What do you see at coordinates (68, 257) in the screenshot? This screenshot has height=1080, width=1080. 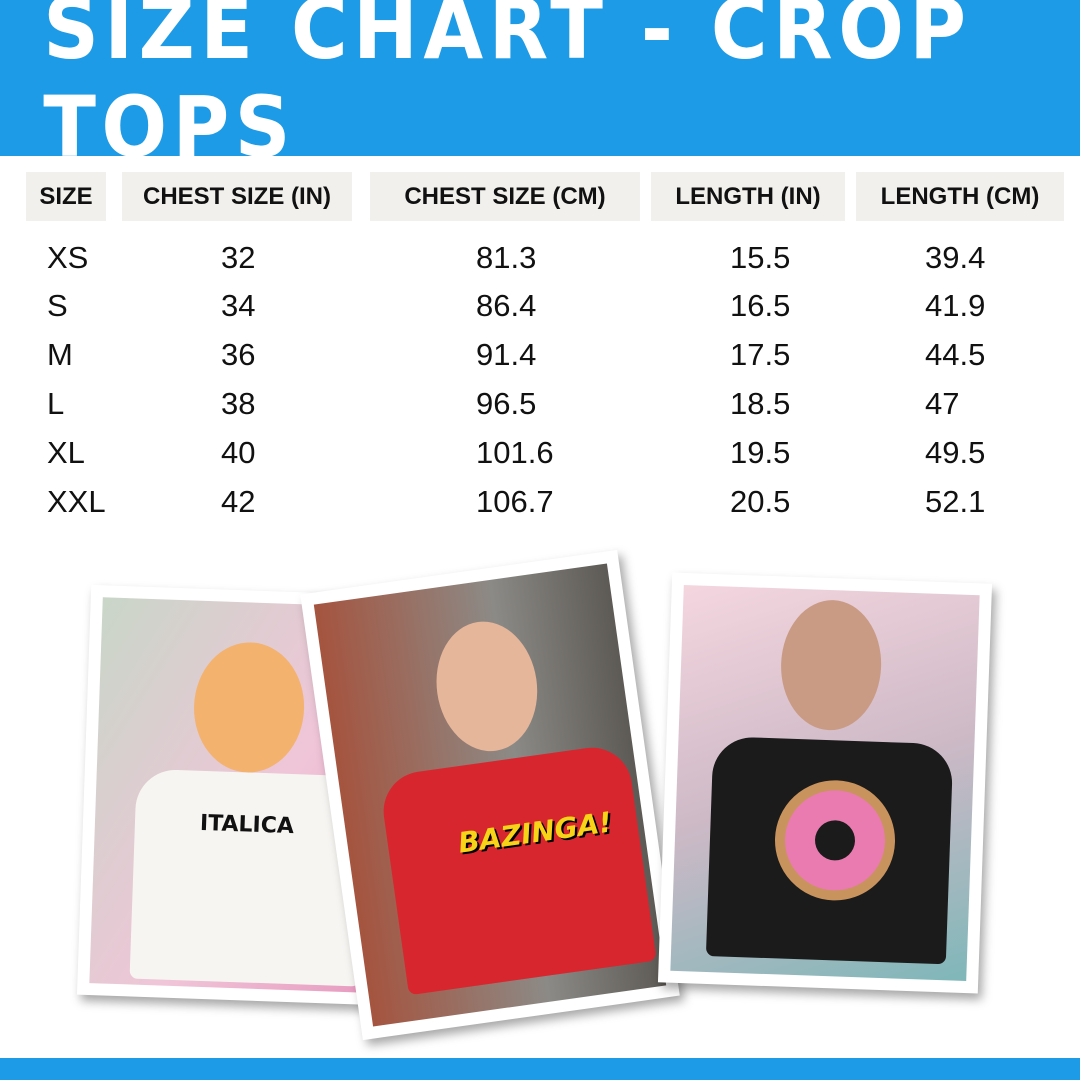 I see `table-cell: XS` at bounding box center [68, 257].